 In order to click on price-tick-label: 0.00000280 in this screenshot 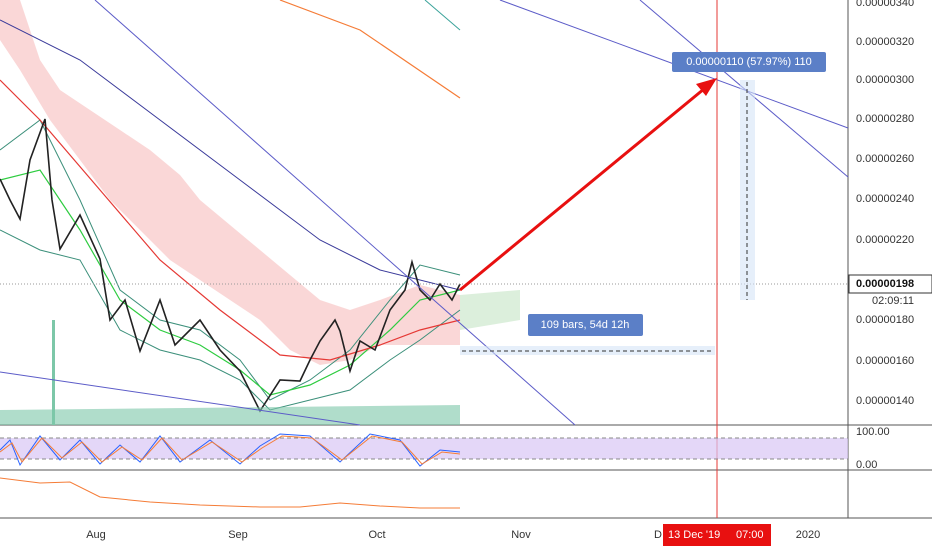, I will do `click(885, 119)`.